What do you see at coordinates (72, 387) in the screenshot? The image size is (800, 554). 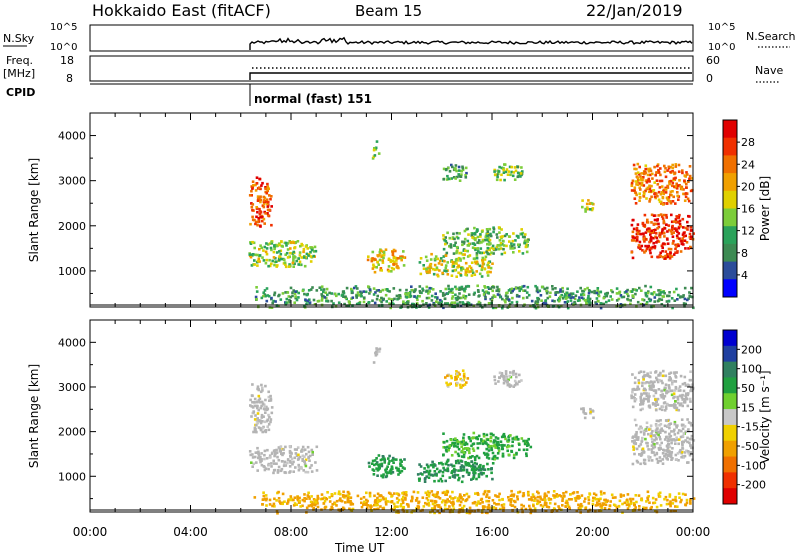 I see `y-tick-label: 3000` at bounding box center [72, 387].